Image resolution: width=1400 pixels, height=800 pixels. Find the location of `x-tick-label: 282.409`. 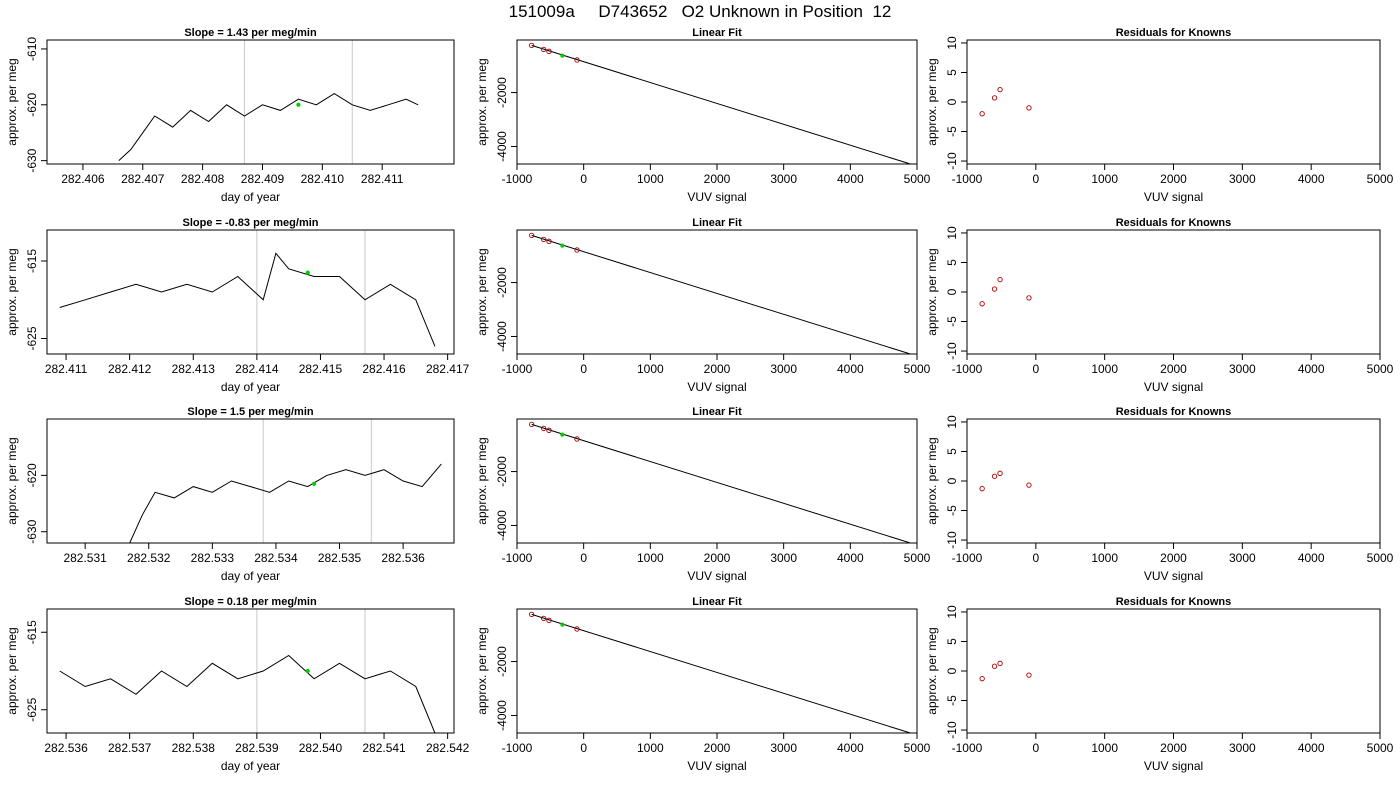

x-tick-label: 282.409 is located at coordinates (263, 179).